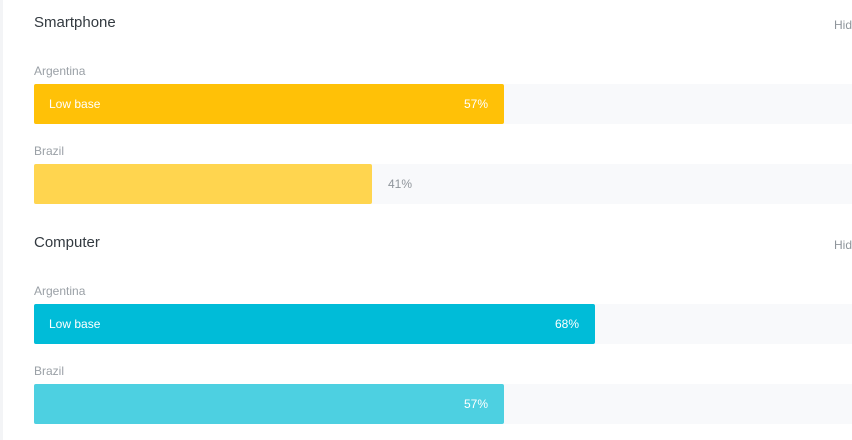  What do you see at coordinates (75, 22) in the screenshot?
I see `section-title: Smartphone` at bounding box center [75, 22].